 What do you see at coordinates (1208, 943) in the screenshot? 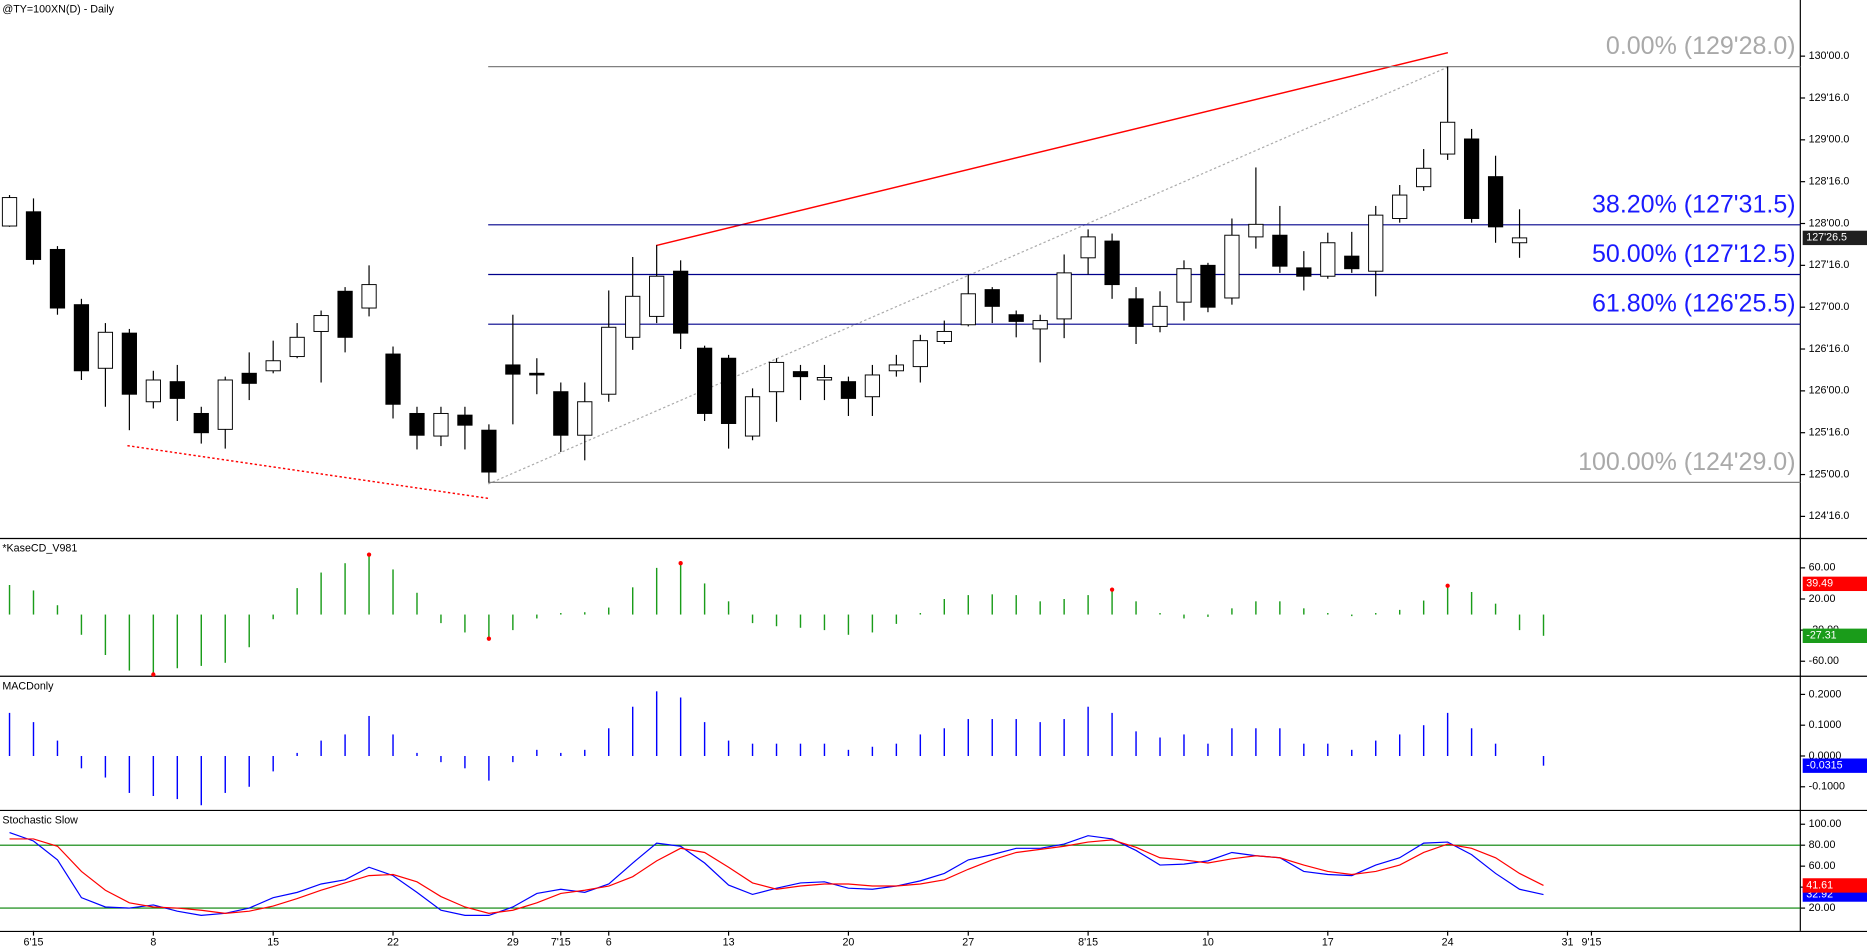
I see `x-tick-label: 10` at bounding box center [1208, 943].